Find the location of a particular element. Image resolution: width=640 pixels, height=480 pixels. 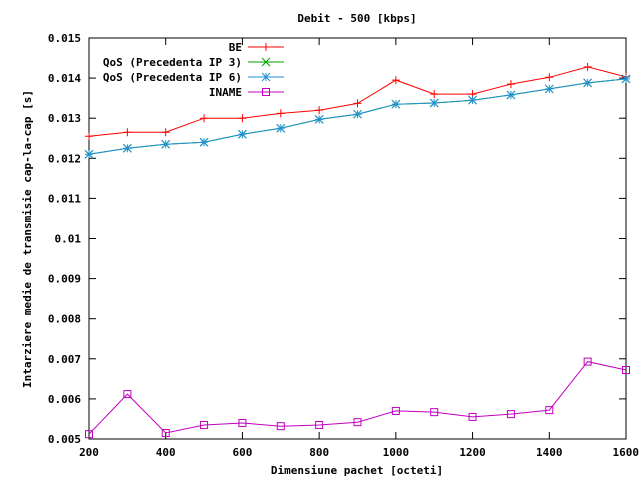

x-tick-label: 1000 is located at coordinates (396, 452).